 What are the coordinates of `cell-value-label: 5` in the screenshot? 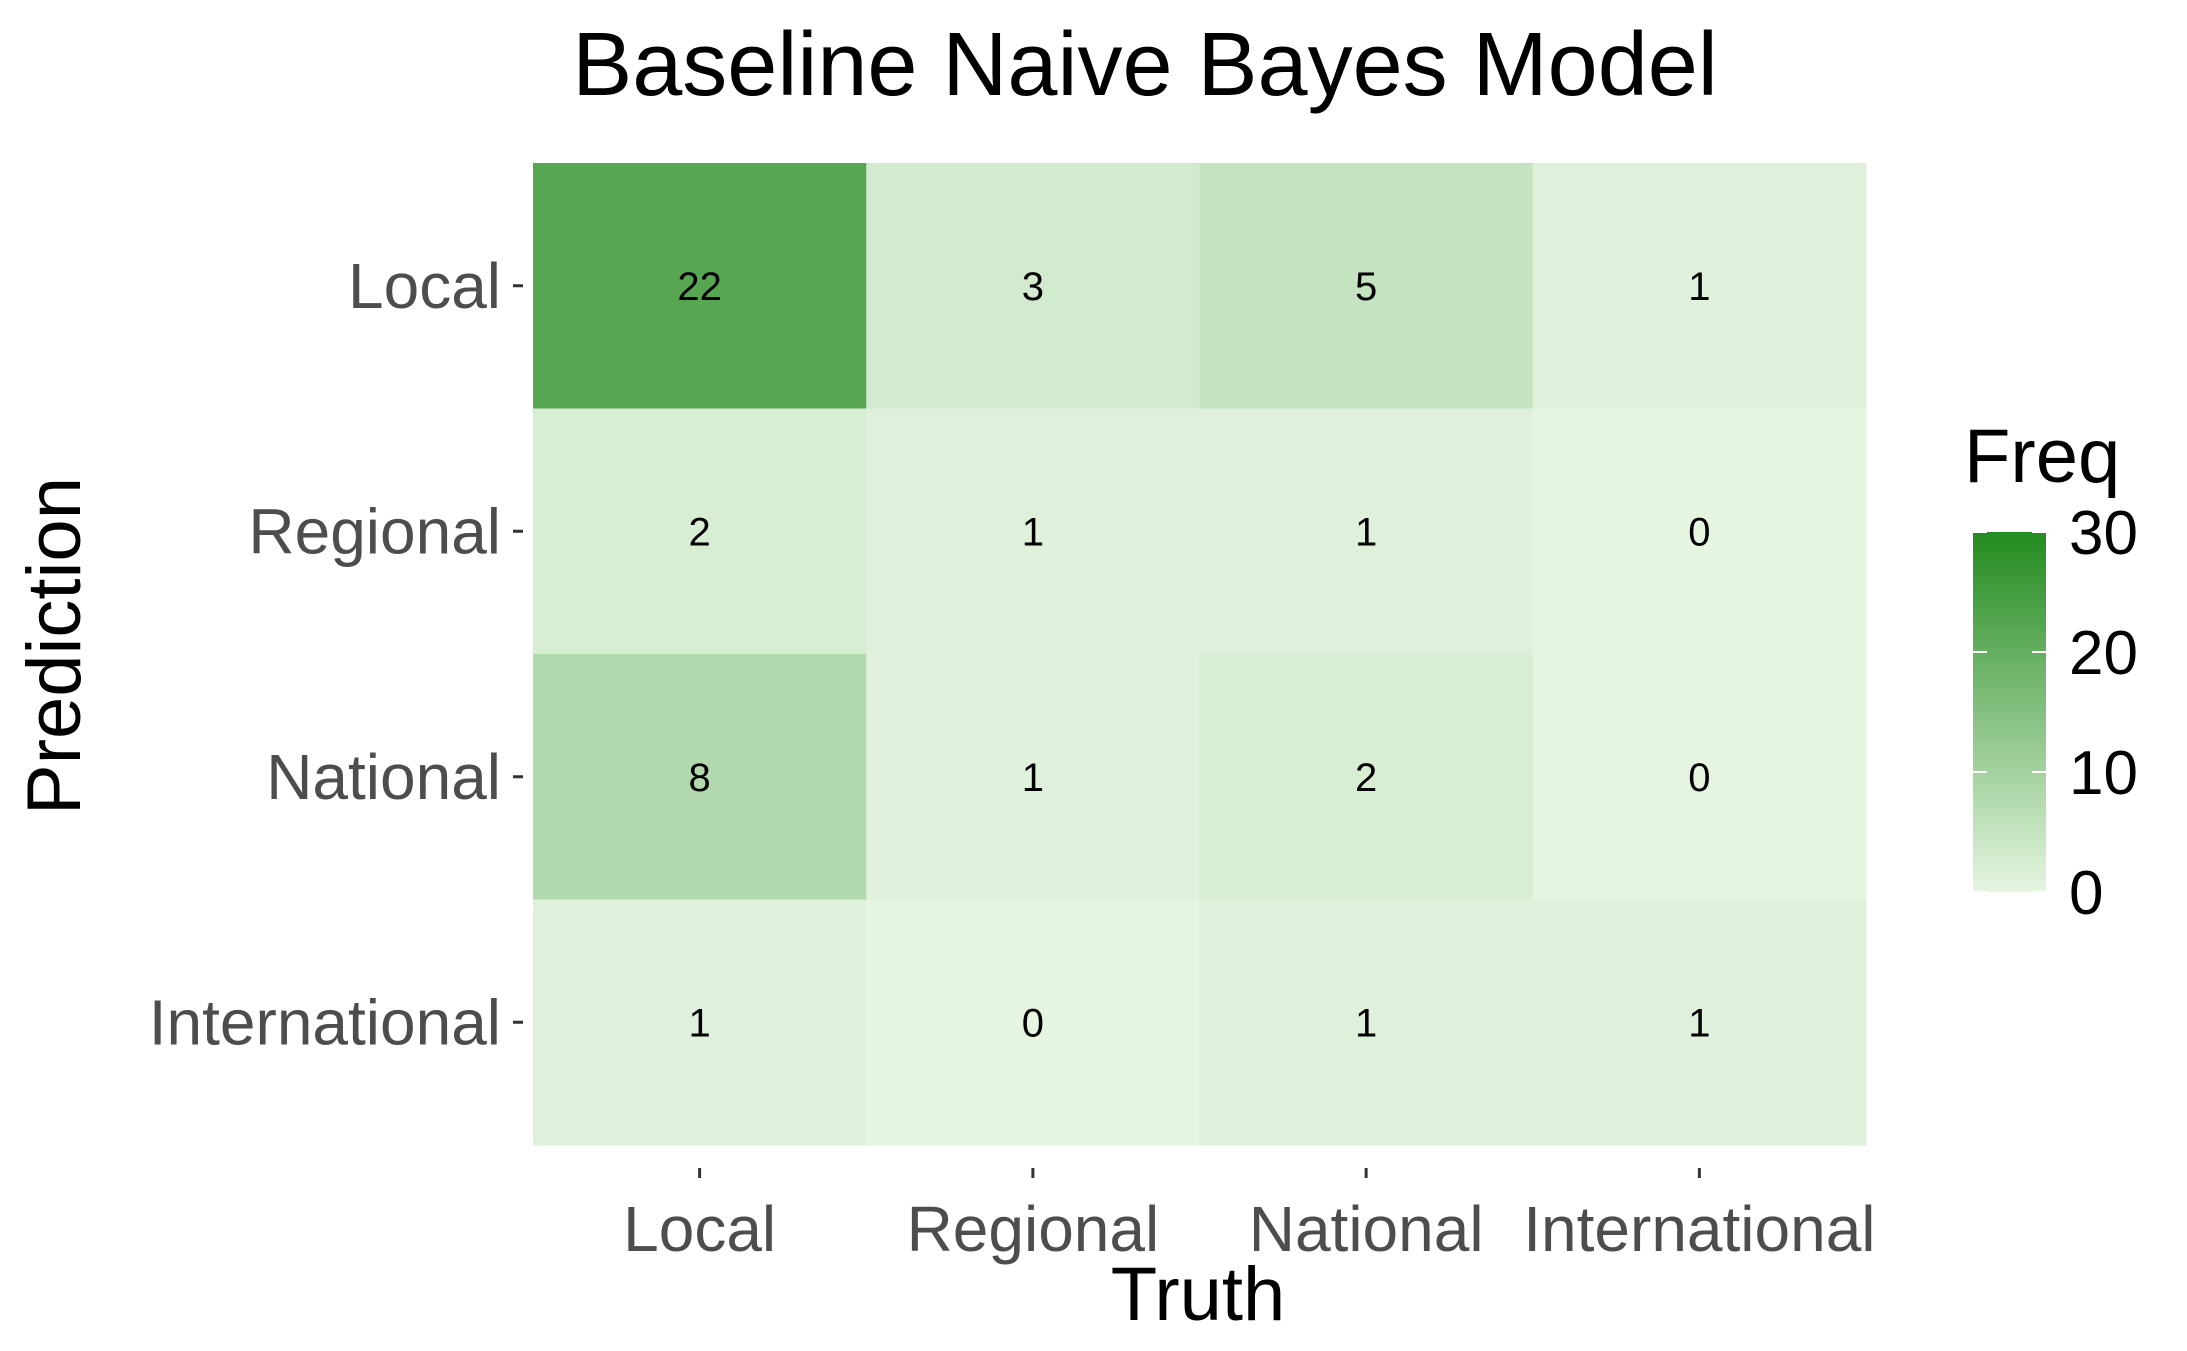 It's located at (1366, 287).